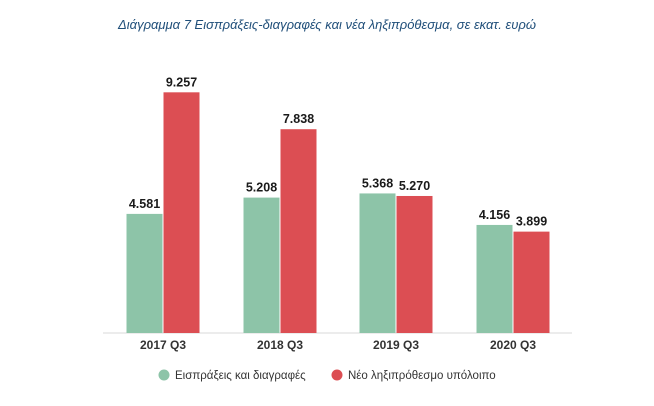  Describe the element at coordinates (531, 222) in the screenshot. I see `value-label-new-arrears-3: 3.899` at that location.